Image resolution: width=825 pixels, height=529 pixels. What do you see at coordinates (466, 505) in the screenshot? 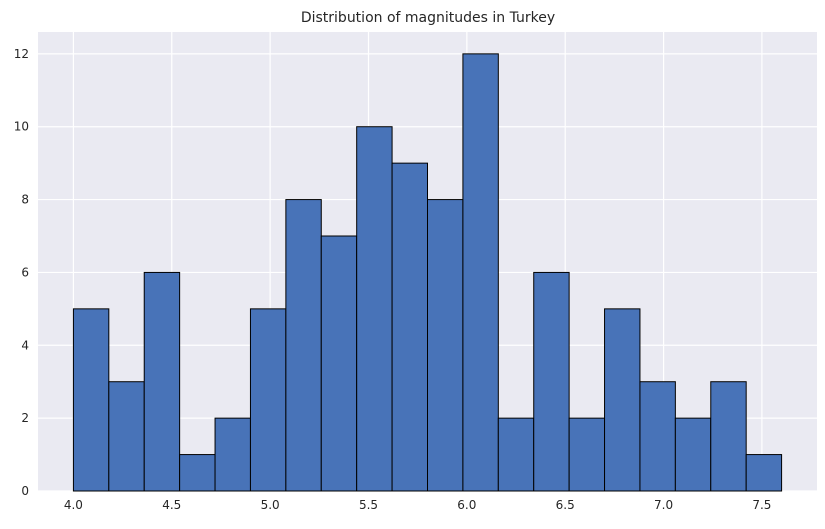
I see `x-tick-label: 6.0` at bounding box center [466, 505].